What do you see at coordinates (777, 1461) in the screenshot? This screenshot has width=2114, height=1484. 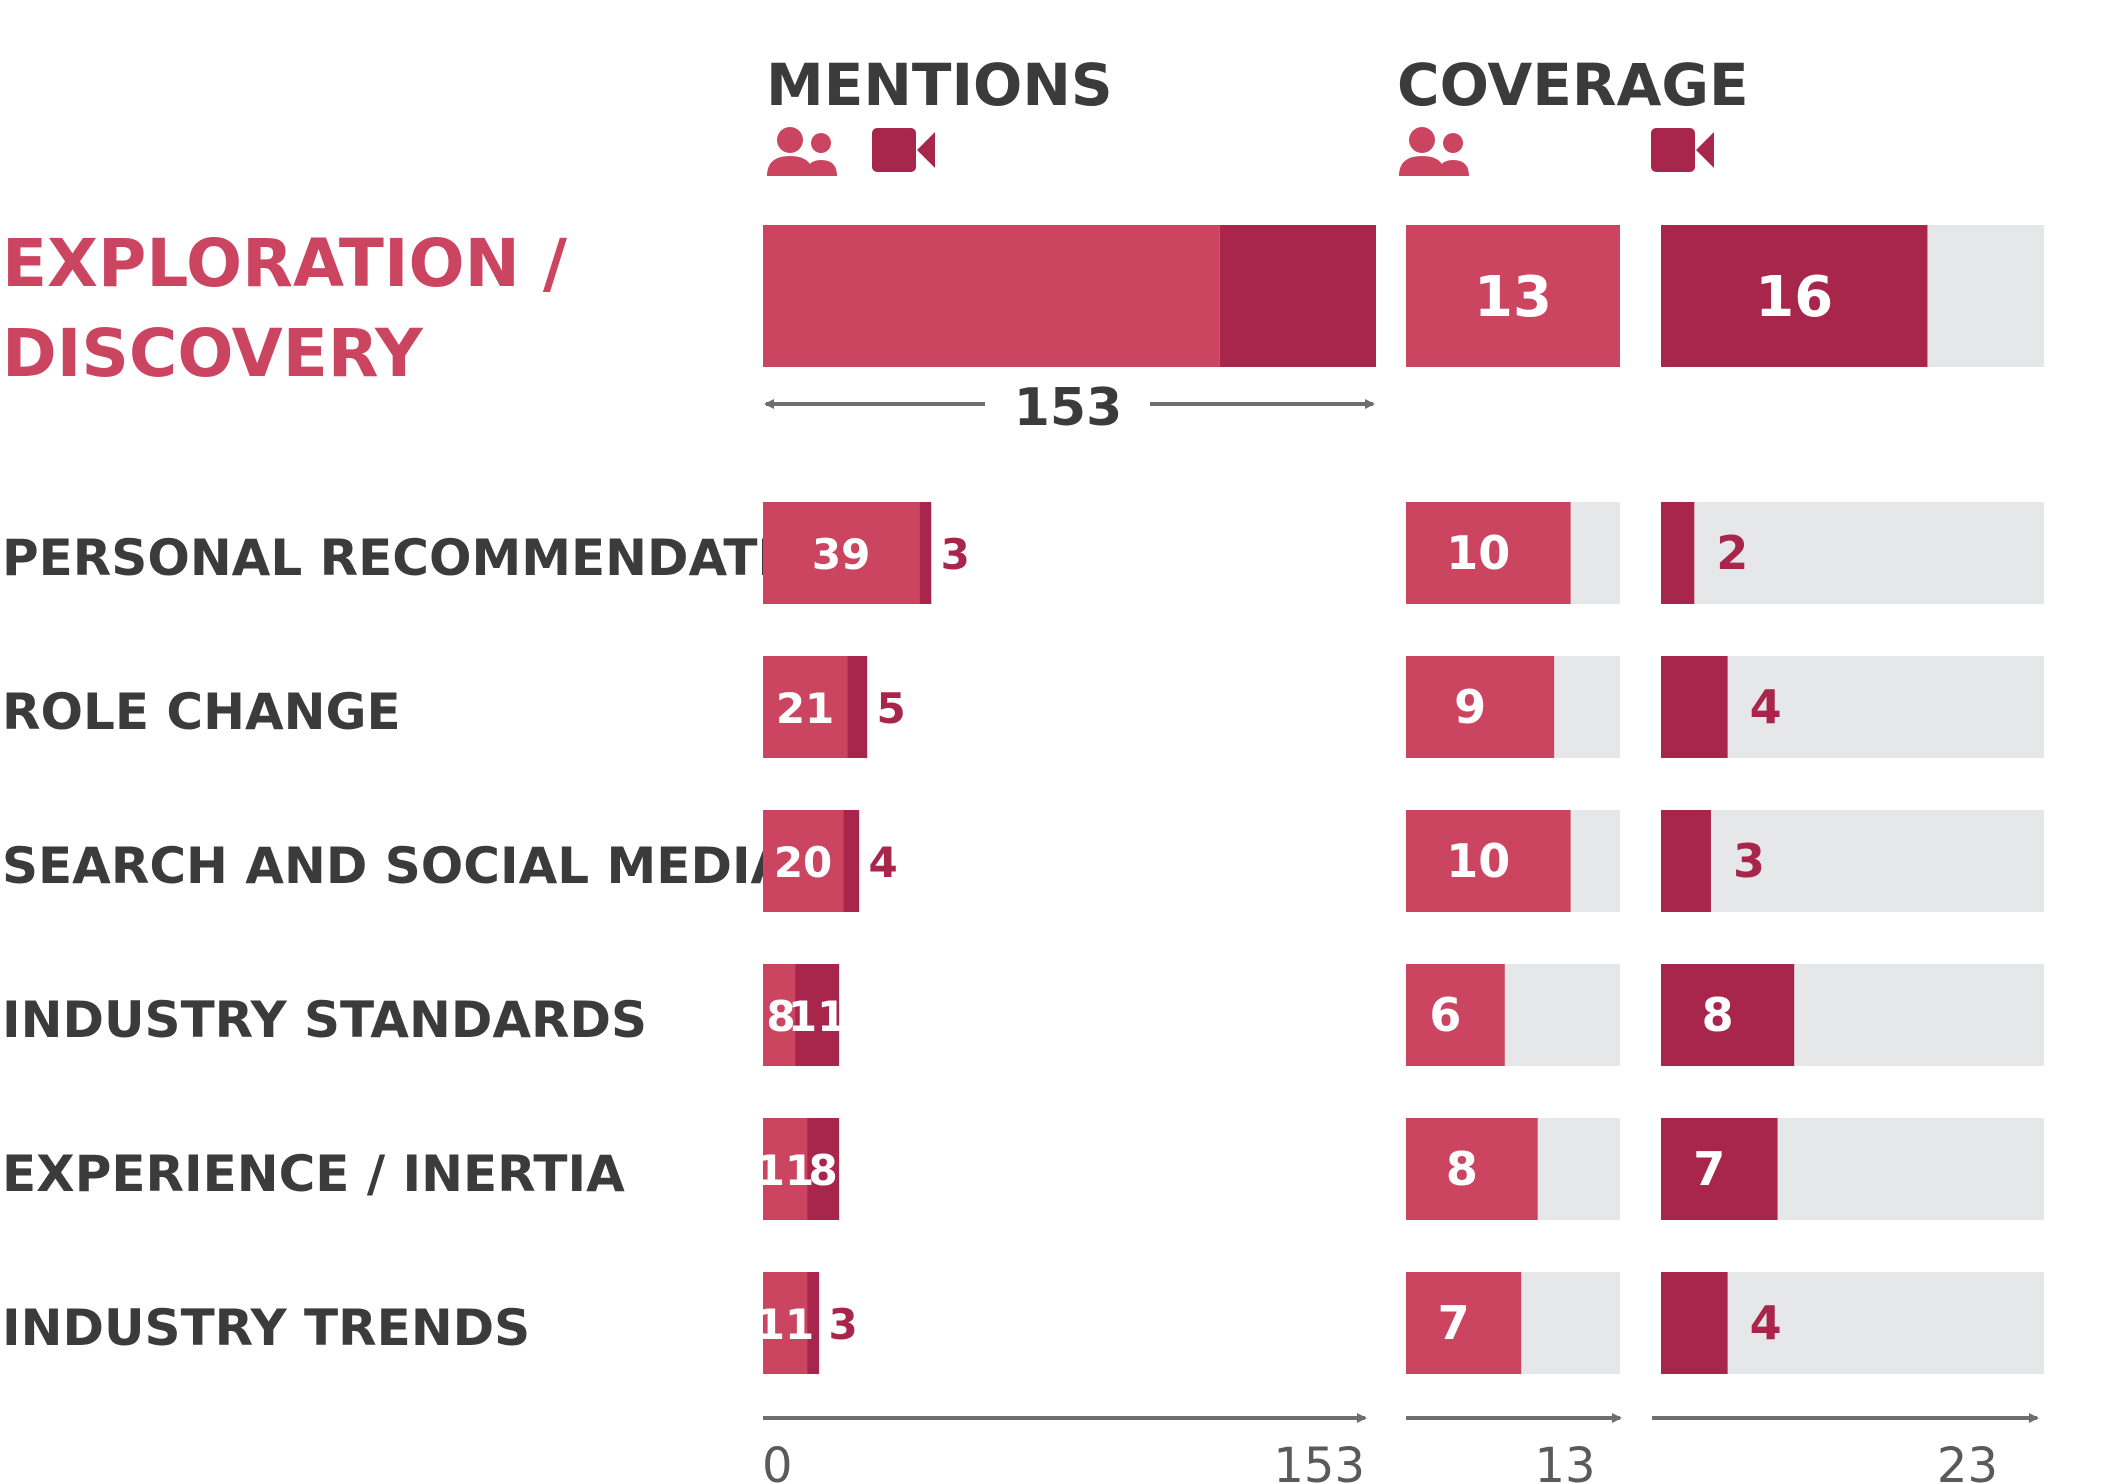 I see `mentions-axis-min-label: 0` at bounding box center [777, 1461].